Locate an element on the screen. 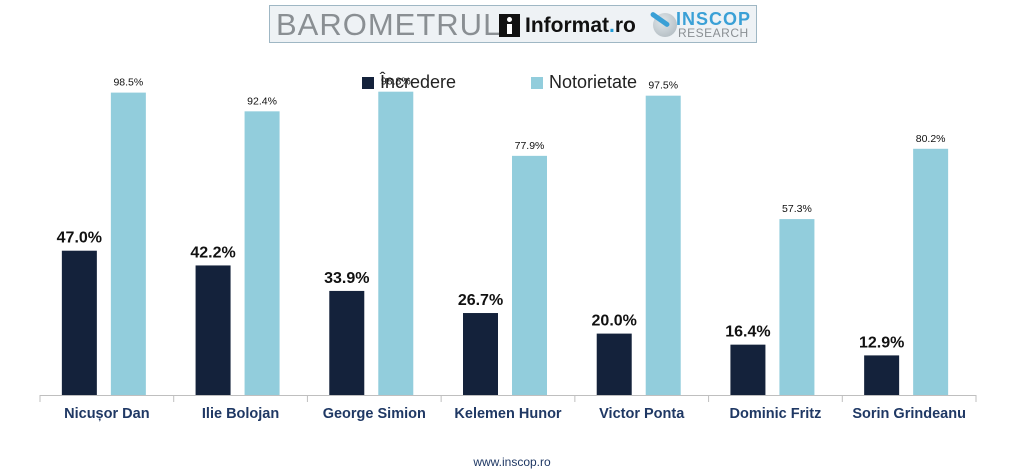  data-label-notorietate: 92.4% is located at coordinates (262, 101).